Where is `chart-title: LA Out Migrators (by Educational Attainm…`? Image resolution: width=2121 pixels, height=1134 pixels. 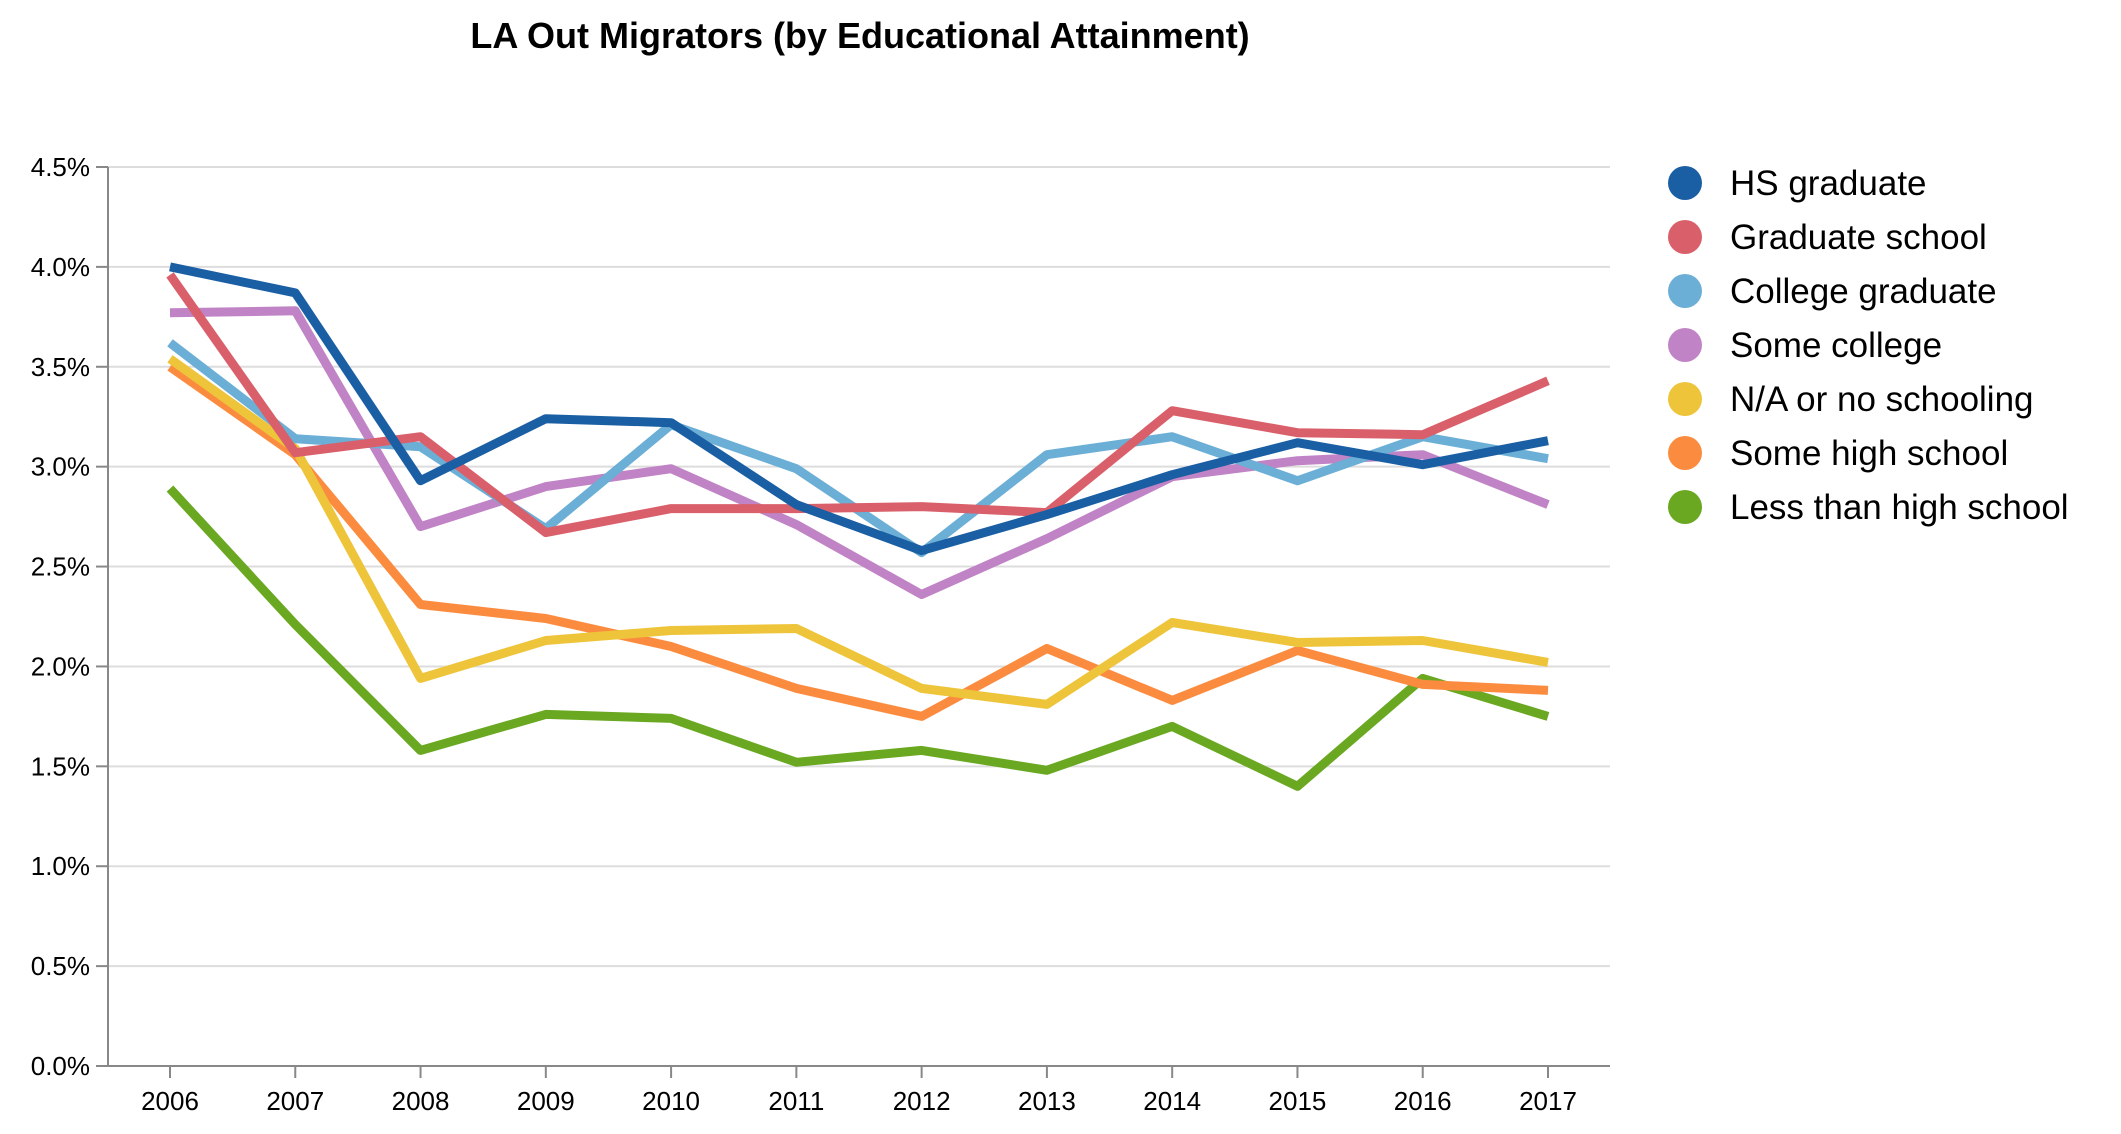
chart-title: LA Out Migrators (by Educational Attainm… is located at coordinates (859, 35).